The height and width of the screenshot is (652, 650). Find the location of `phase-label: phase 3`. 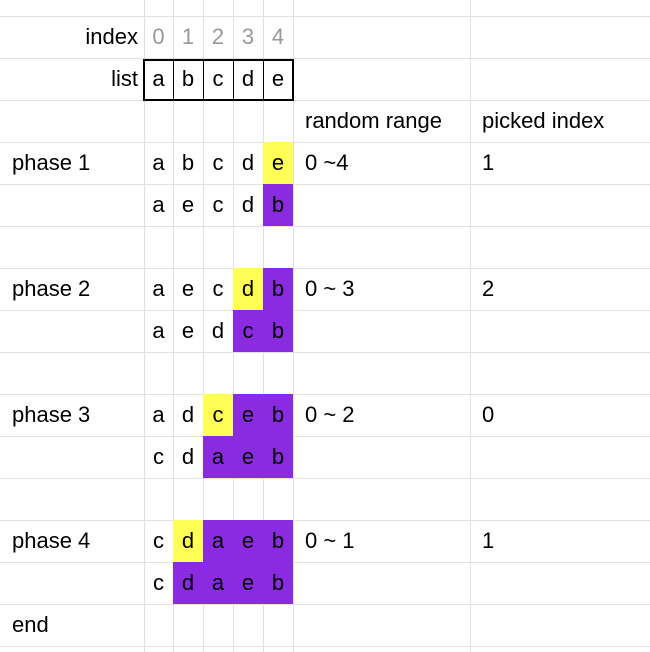

phase-label: phase 3 is located at coordinates (51, 414).